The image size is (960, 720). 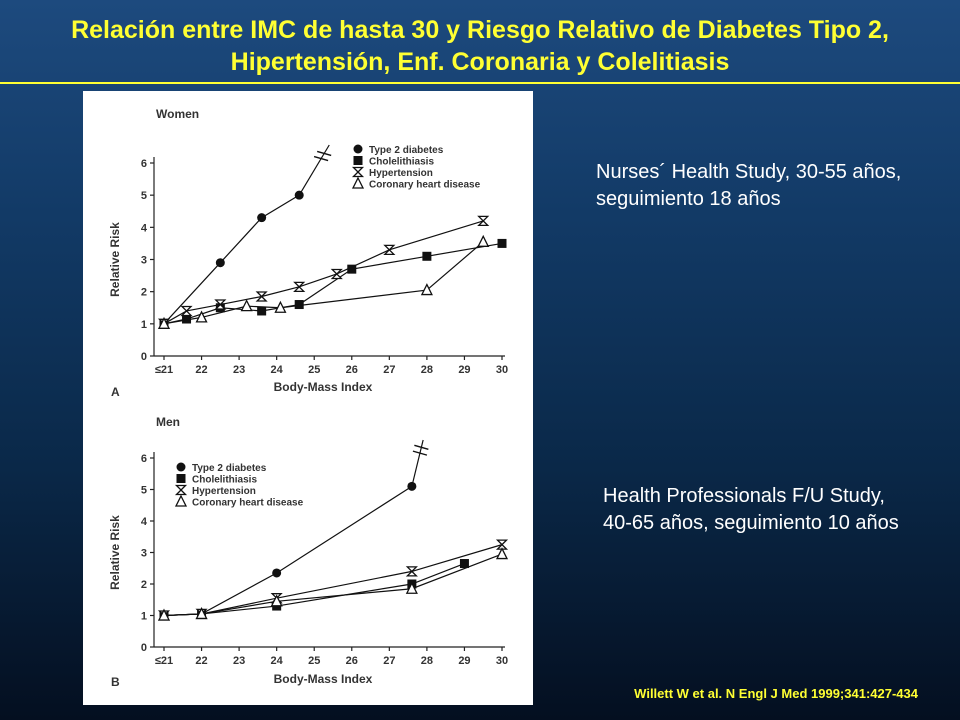 I want to click on title-divider, so click(x=480, y=83).